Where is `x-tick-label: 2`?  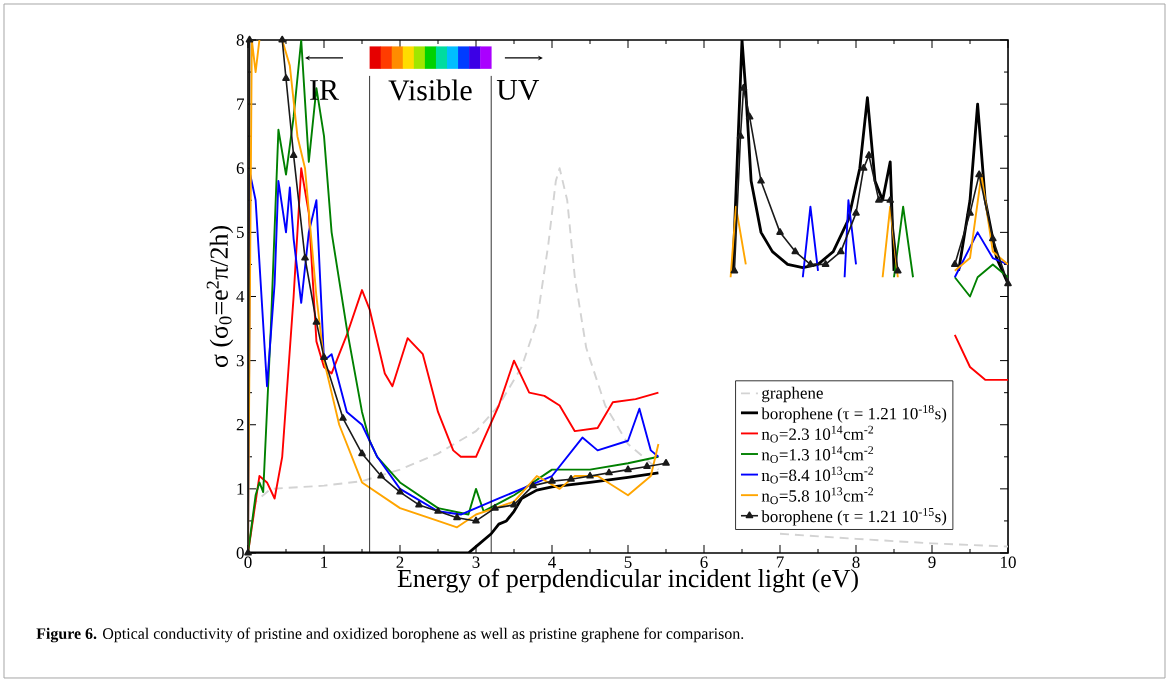 x-tick-label: 2 is located at coordinates (400, 562).